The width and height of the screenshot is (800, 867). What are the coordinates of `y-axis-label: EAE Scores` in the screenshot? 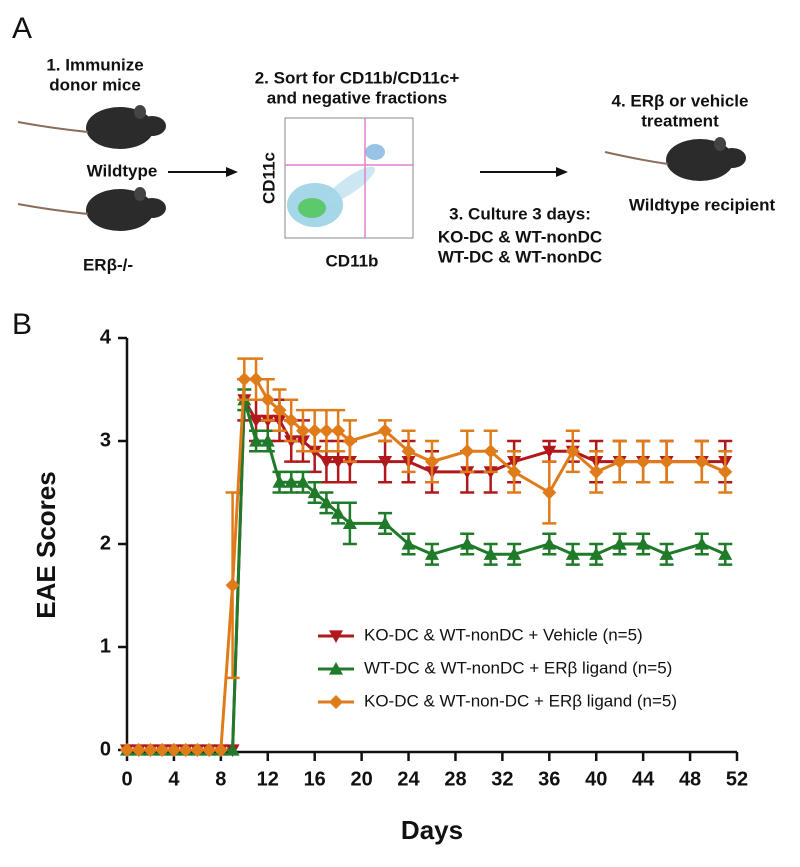 It's located at (46, 544).